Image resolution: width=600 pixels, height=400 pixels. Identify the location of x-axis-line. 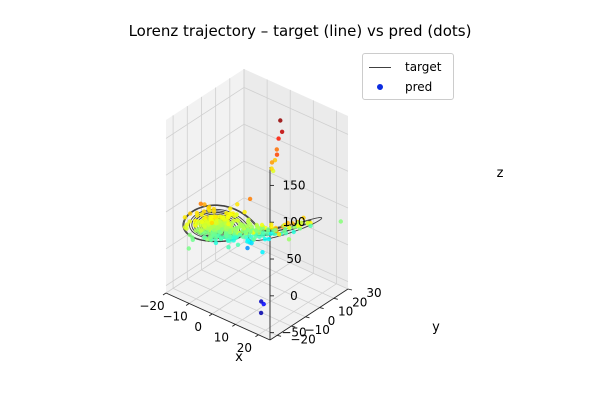
(218, 316).